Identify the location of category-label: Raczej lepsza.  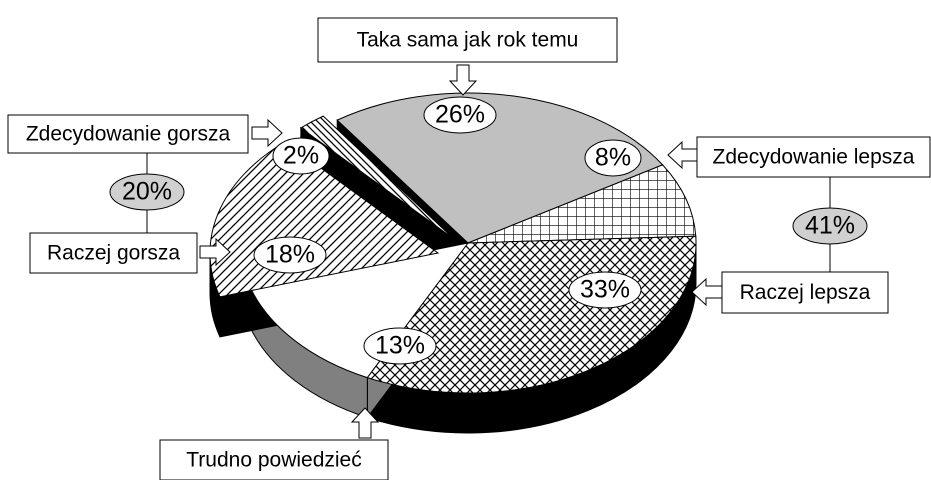
(805, 292).